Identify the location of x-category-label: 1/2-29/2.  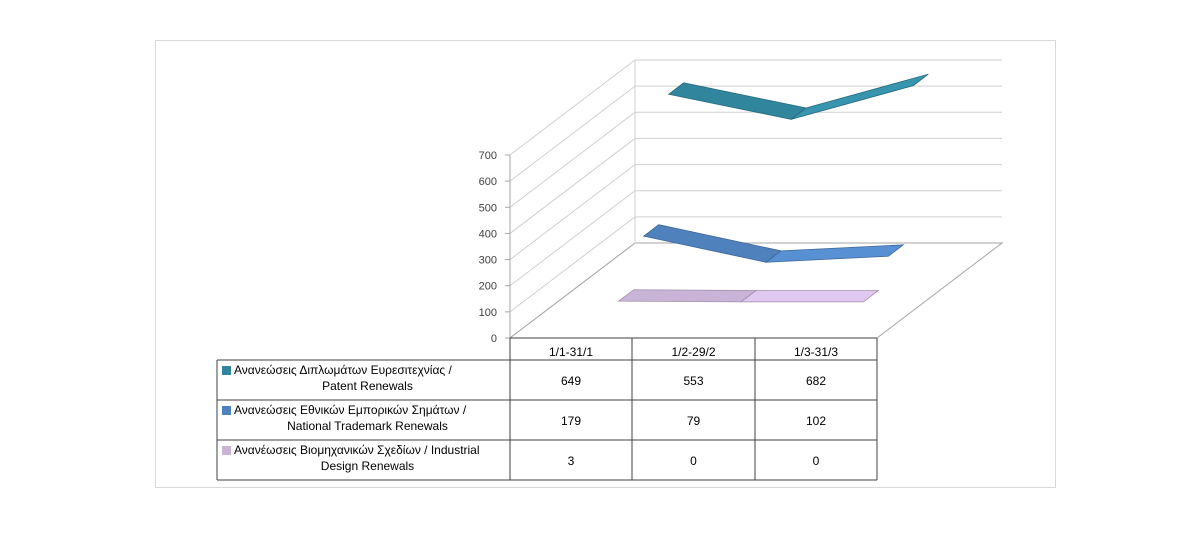
(693, 352).